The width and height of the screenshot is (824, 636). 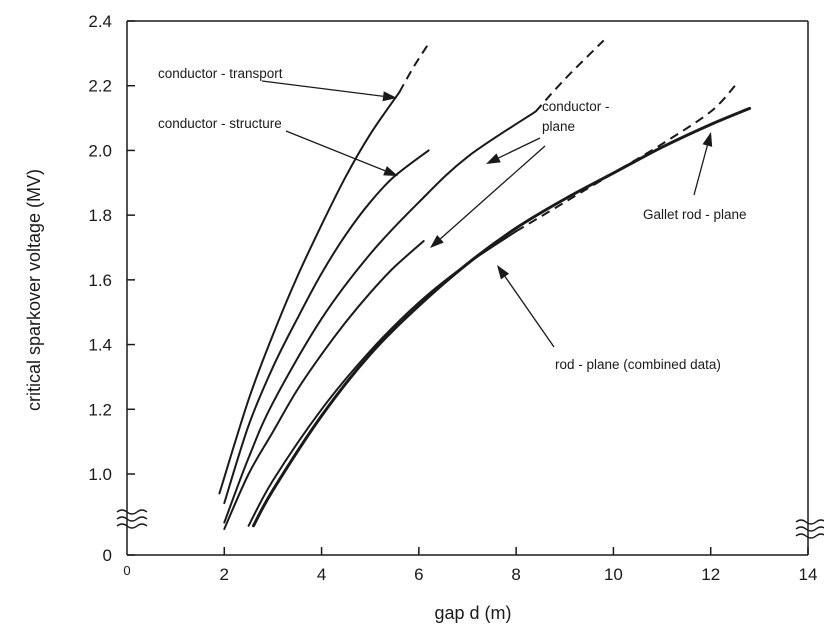 I want to click on annotation-gallet-rod-plane: Gallet rod - plane, so click(x=695, y=214).